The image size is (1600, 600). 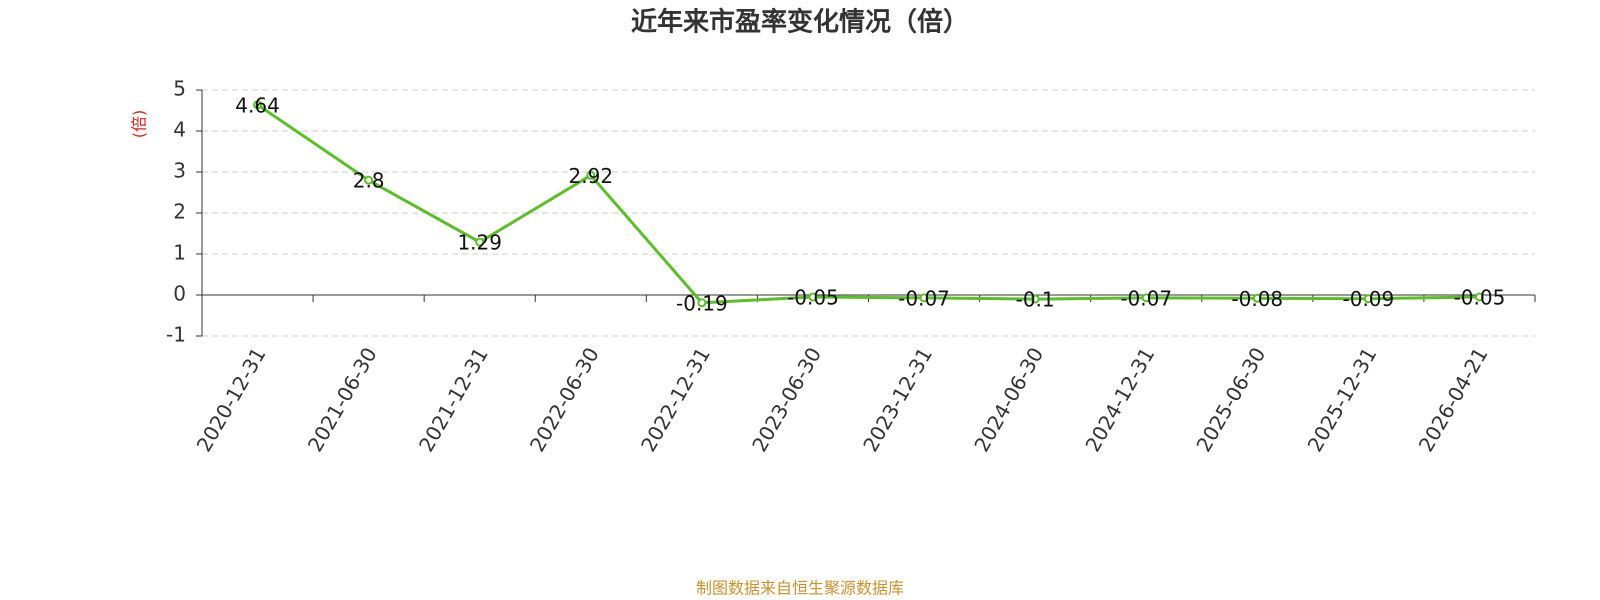 I want to click on y-tick-label: 0, so click(x=179, y=294).